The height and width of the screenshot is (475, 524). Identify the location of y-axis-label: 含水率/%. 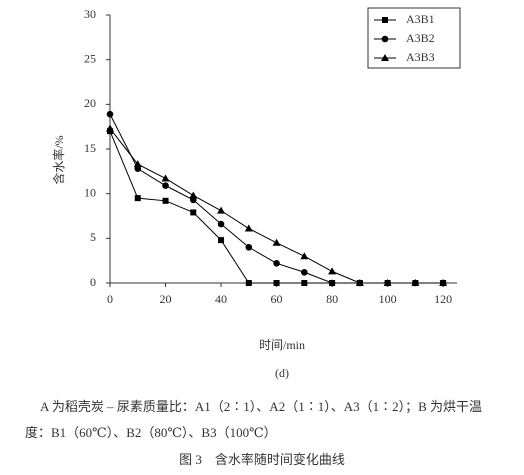
(58, 159).